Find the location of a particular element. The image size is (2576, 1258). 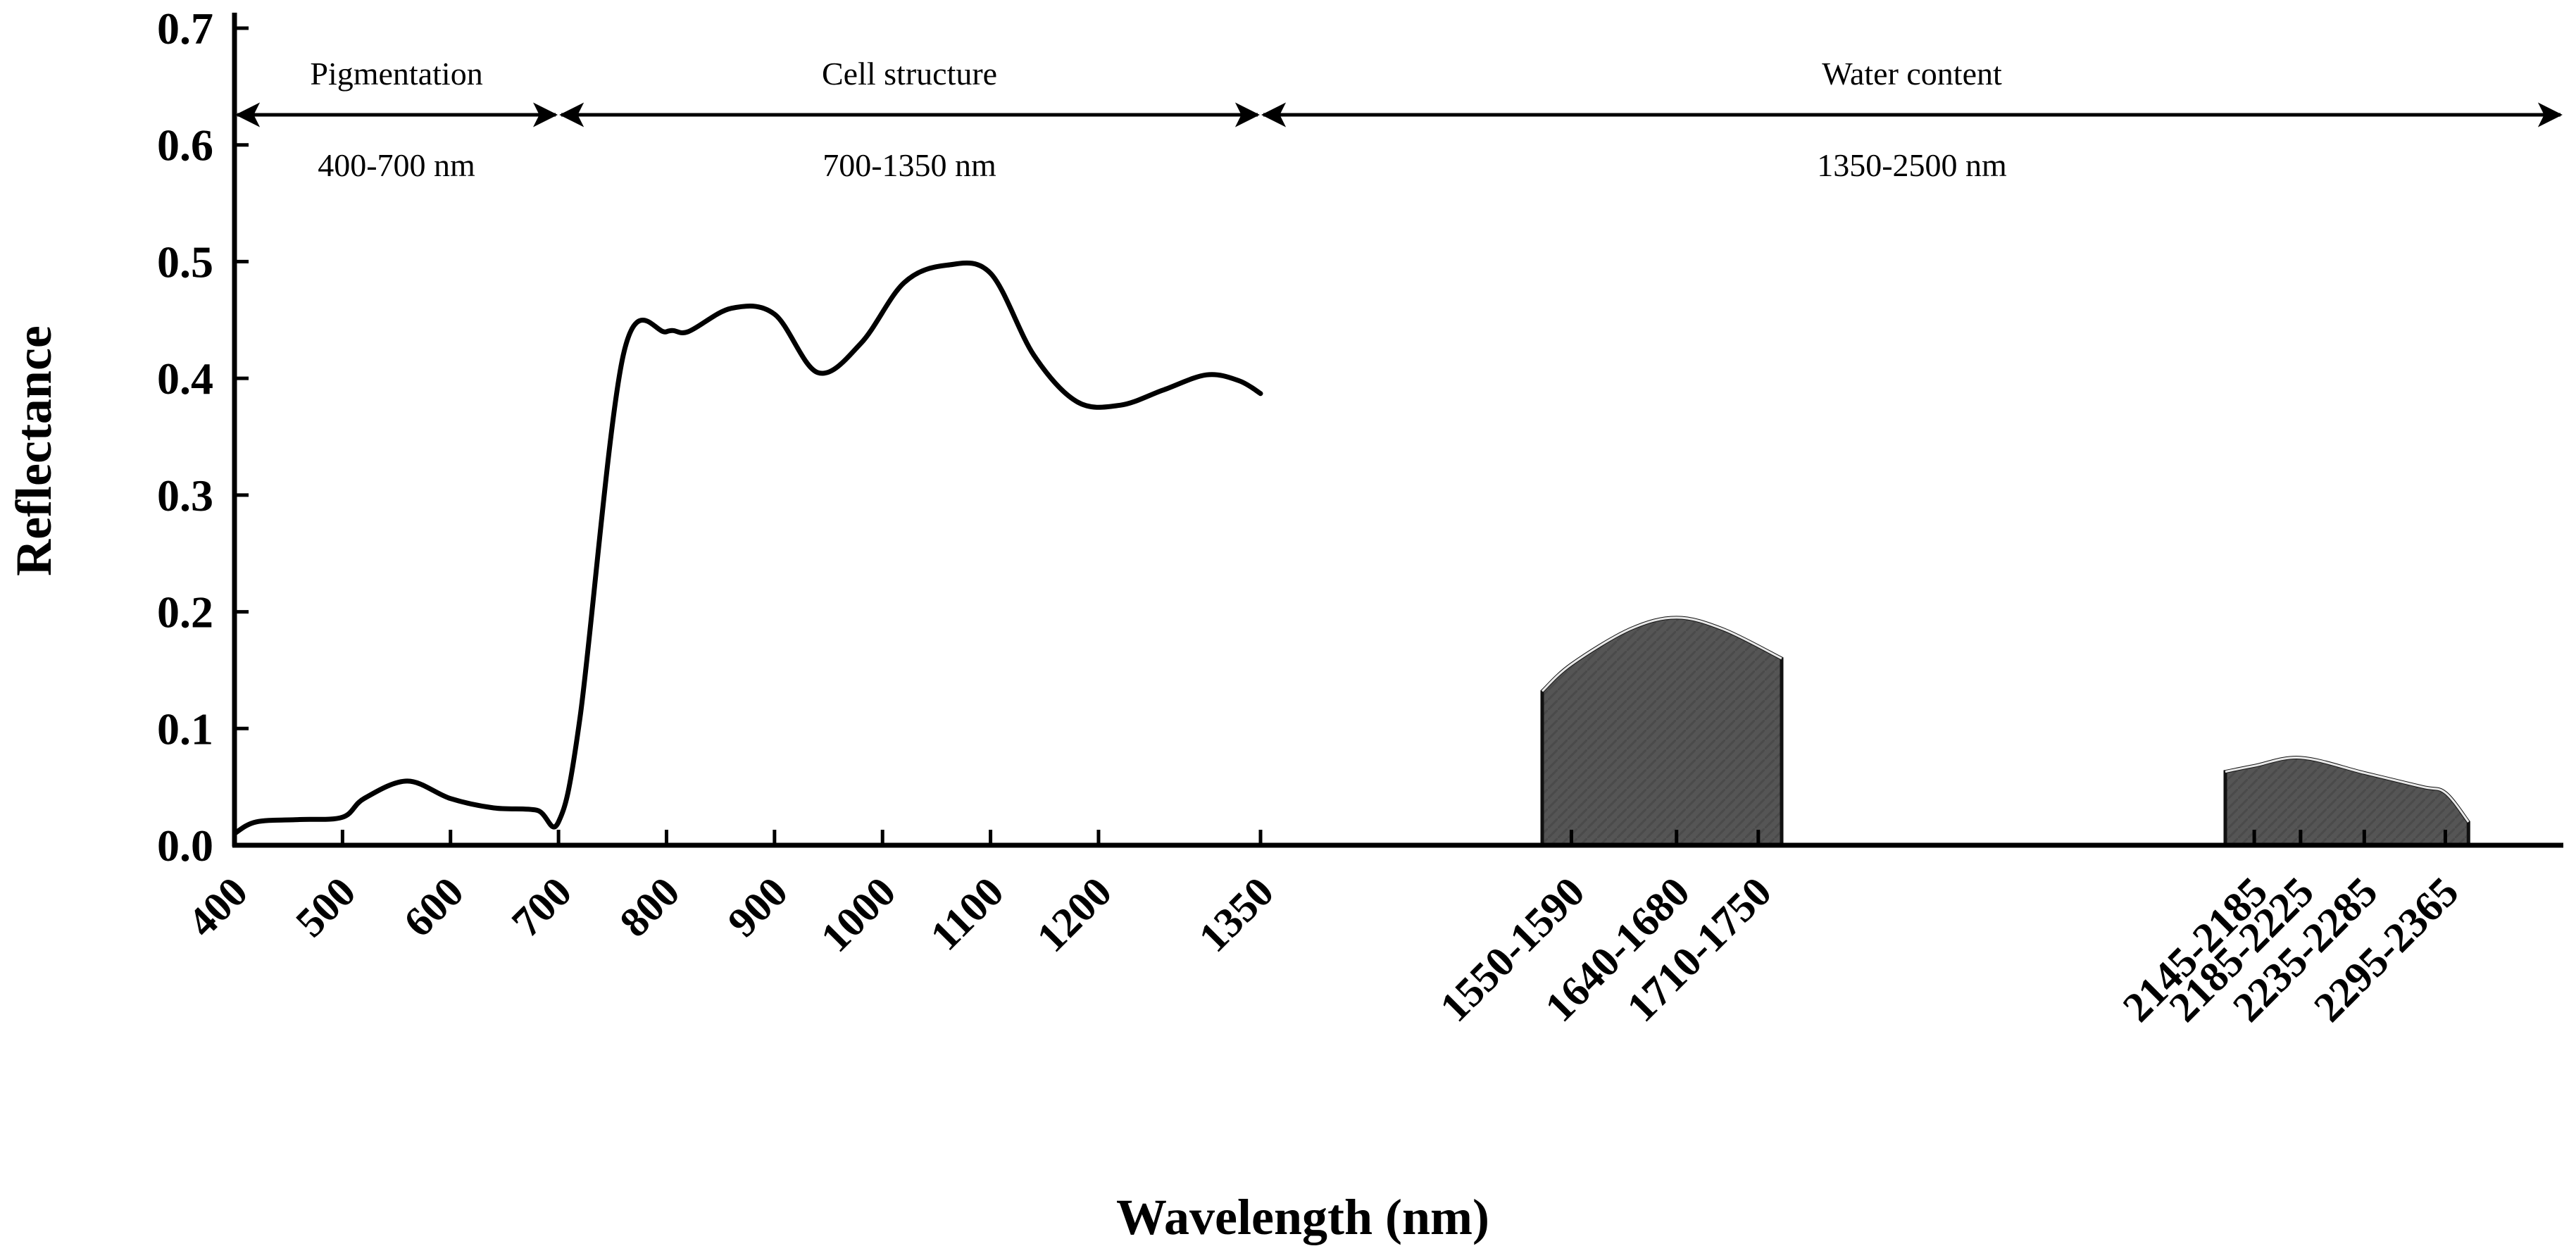

x-tick-label: 400 is located at coordinates (217, 907).